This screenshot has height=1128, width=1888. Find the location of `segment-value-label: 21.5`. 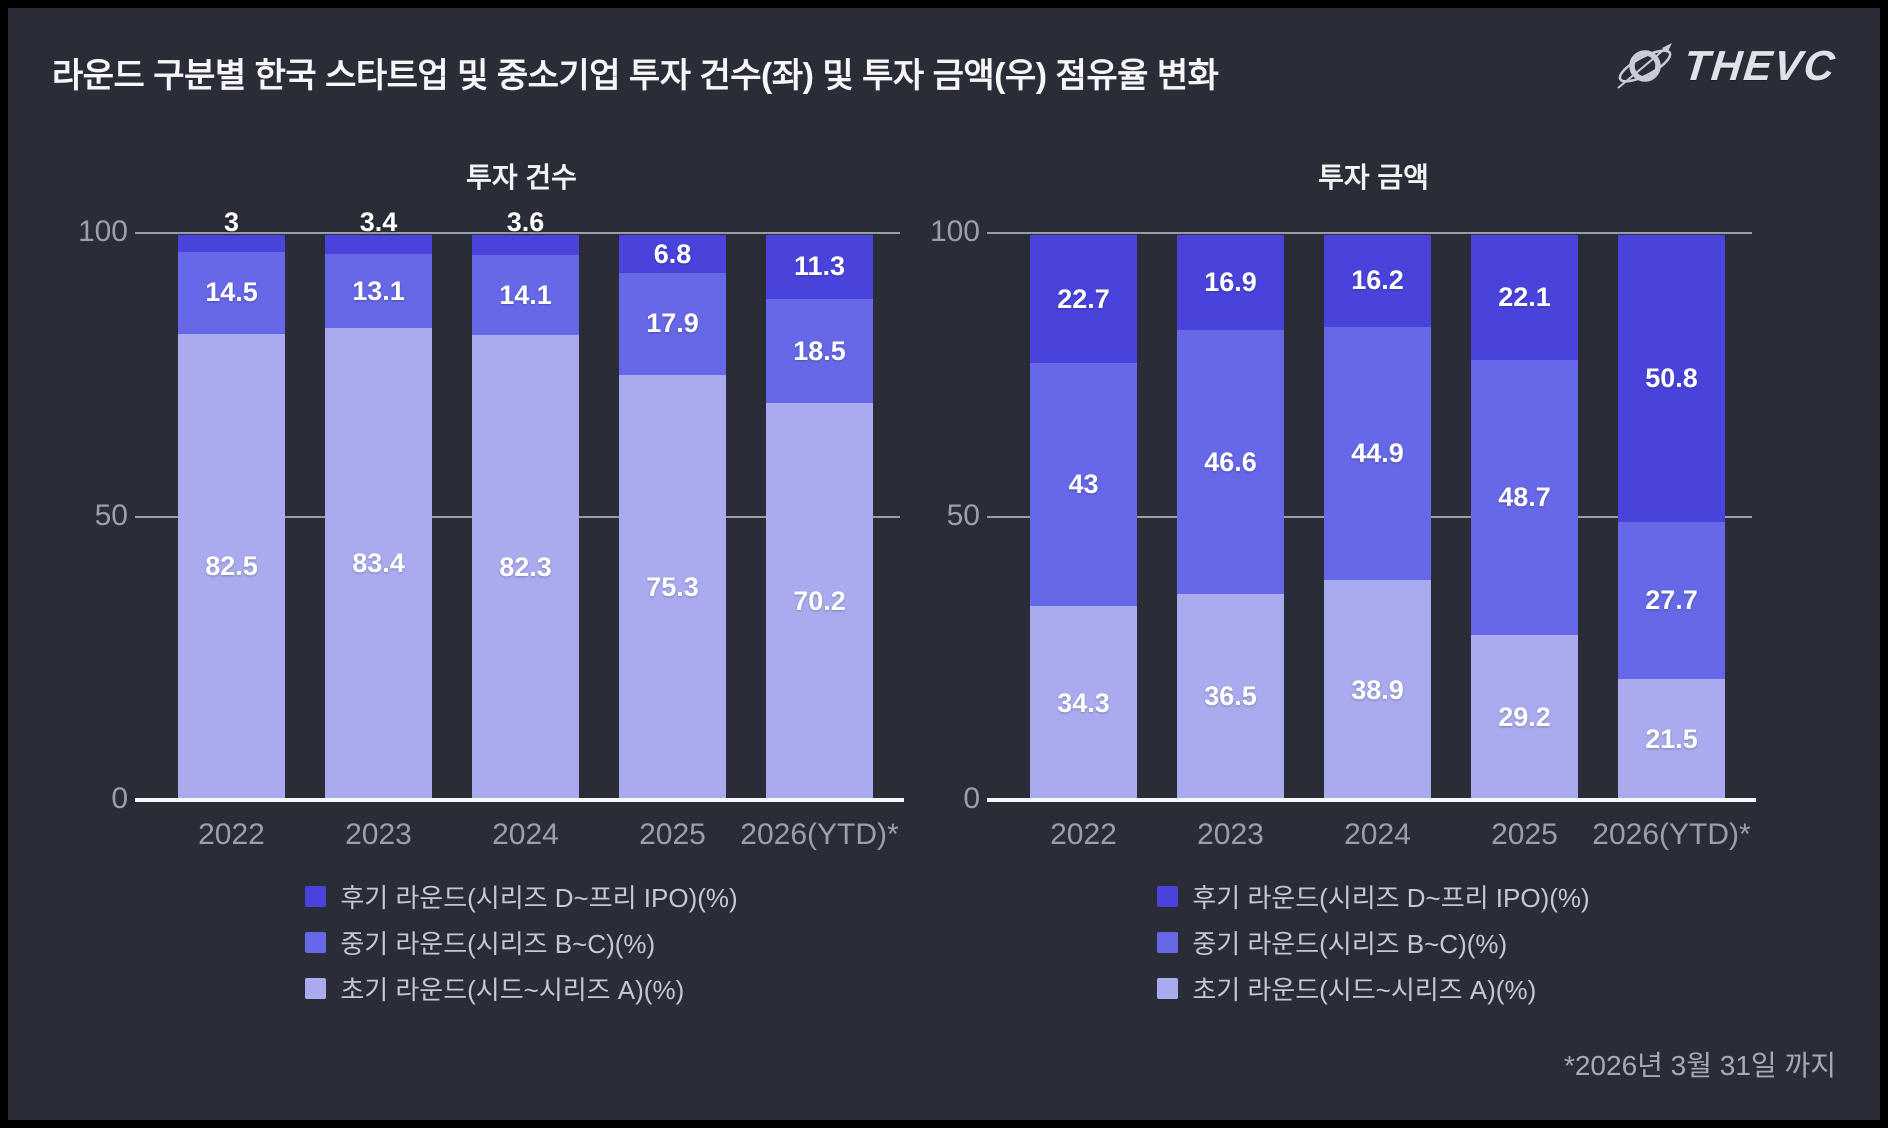

segment-value-label: 21.5 is located at coordinates (1671, 738).